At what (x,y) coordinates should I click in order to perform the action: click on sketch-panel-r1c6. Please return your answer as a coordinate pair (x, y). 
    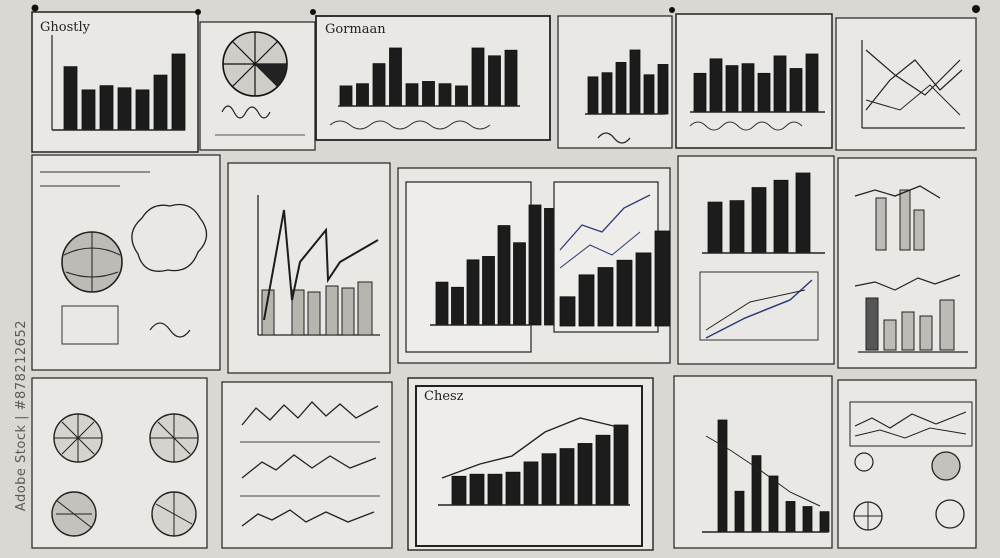
    Looking at the image, I should click on (906, 84).